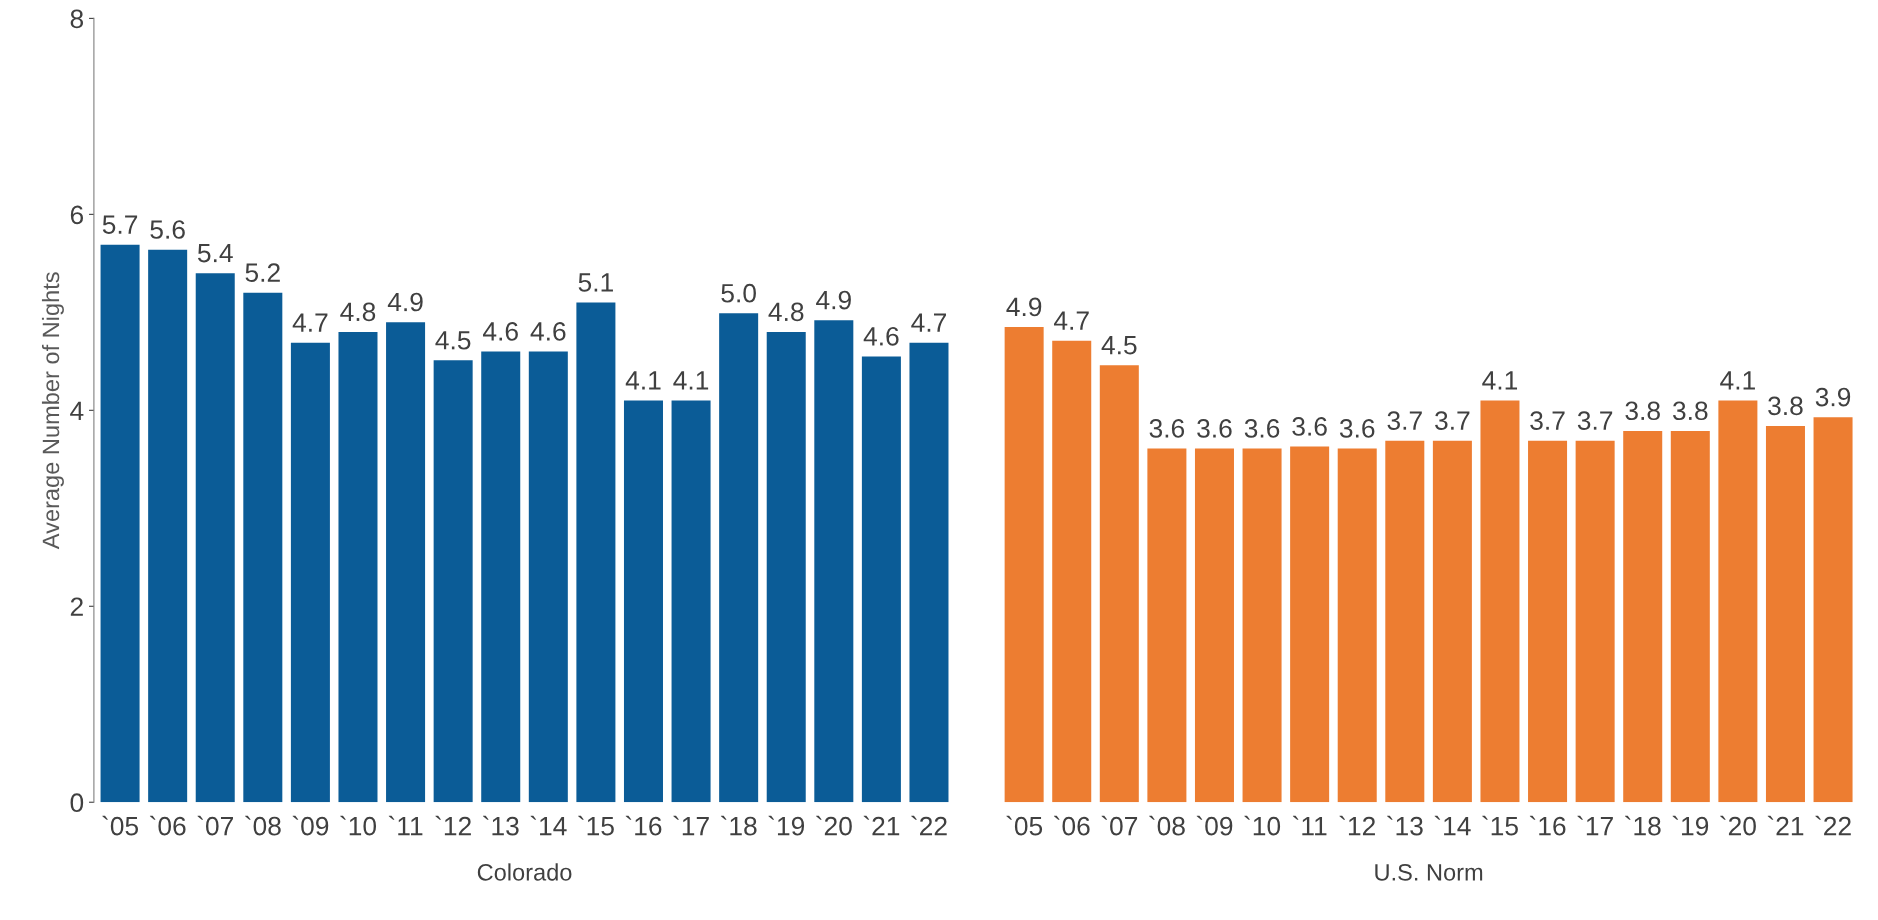 The width and height of the screenshot is (1878, 920). I want to click on data-label: 5.2, so click(262, 272).